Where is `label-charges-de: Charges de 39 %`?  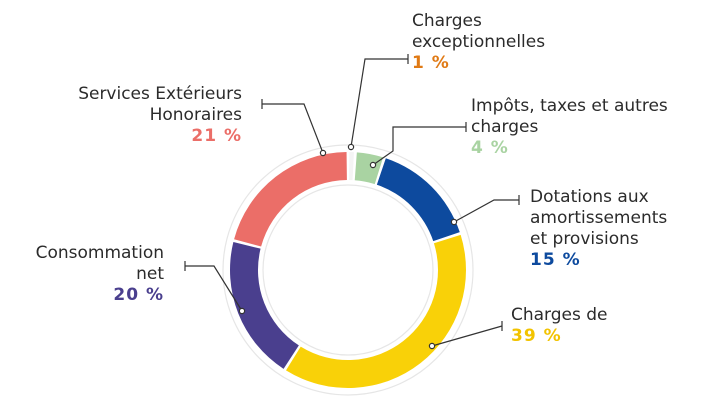 label-charges-de: Charges de 39 % is located at coordinates (559, 326).